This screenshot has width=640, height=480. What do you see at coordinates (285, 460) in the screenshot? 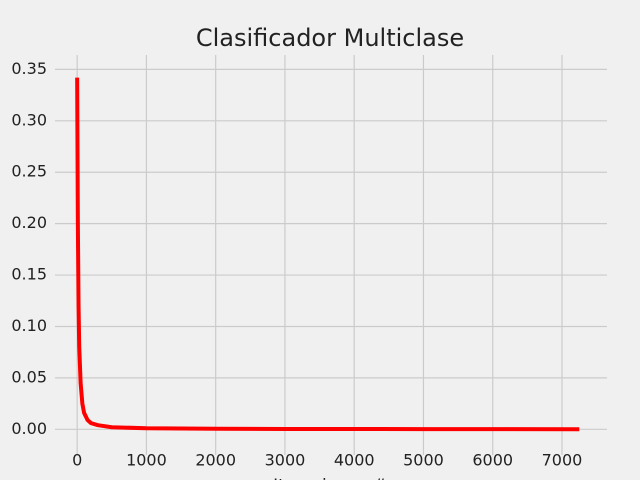
I see `x-tick-label: 3000` at bounding box center [285, 460].